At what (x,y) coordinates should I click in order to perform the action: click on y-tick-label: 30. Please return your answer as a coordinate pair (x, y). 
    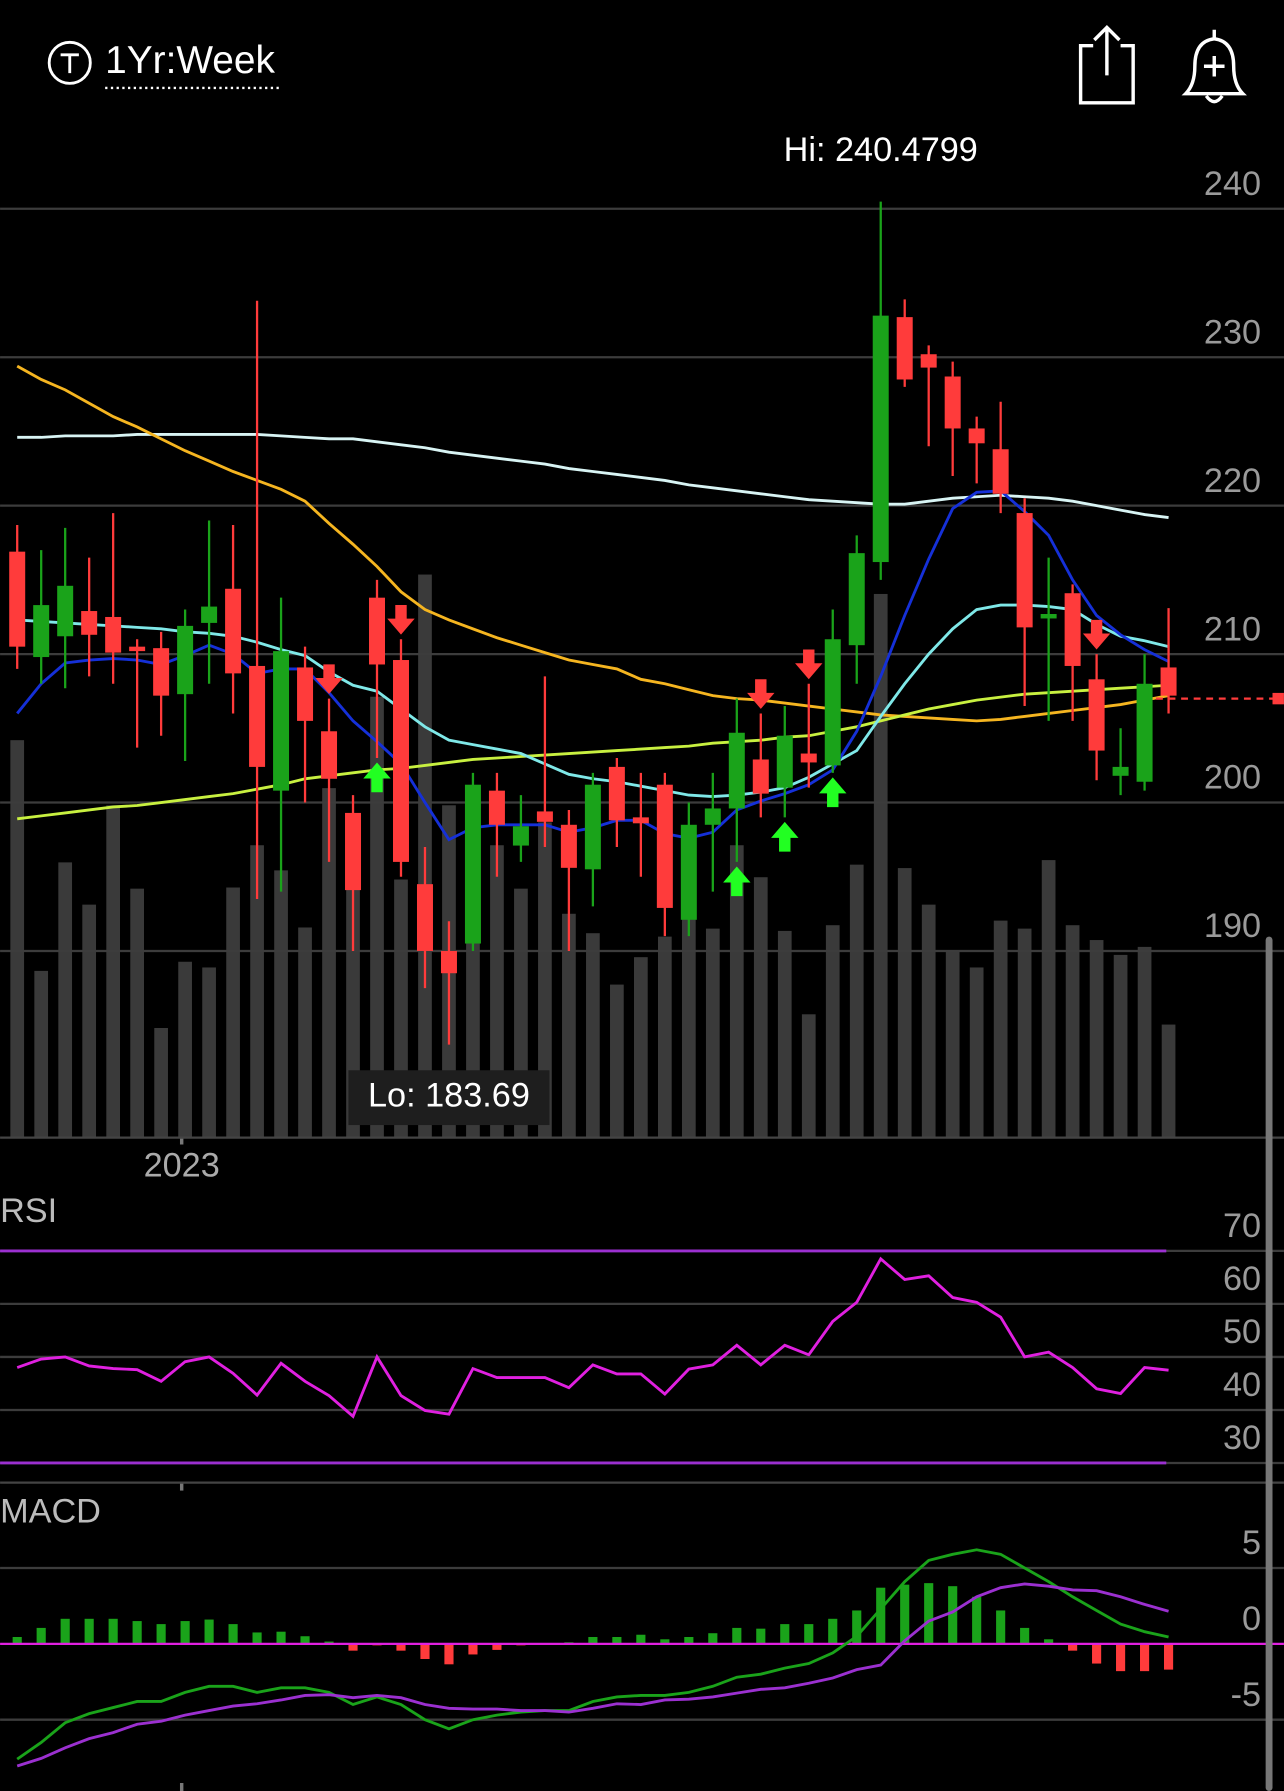
    Looking at the image, I should click on (1242, 1438).